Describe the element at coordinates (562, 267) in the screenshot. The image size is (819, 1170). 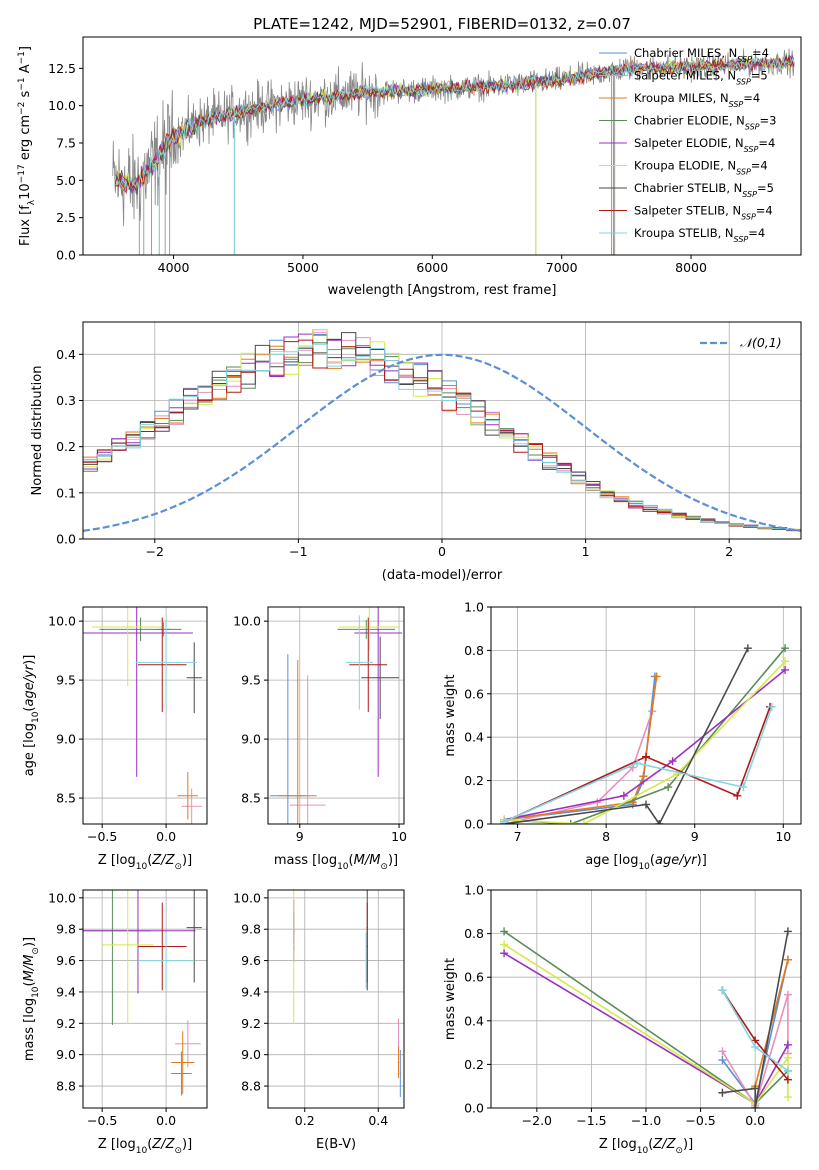
I see `x-tick-label: 7000` at that location.